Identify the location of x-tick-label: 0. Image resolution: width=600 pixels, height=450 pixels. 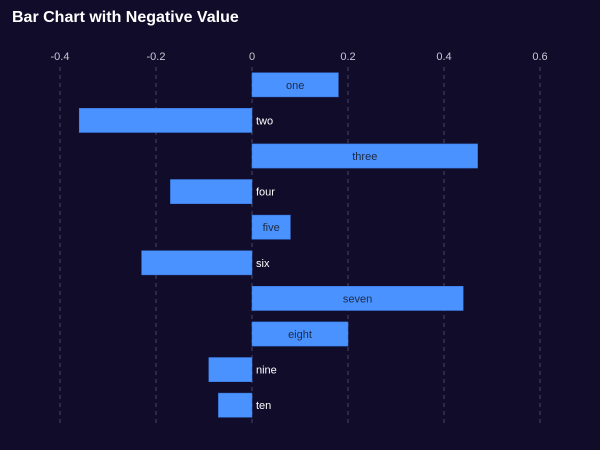
(252, 57).